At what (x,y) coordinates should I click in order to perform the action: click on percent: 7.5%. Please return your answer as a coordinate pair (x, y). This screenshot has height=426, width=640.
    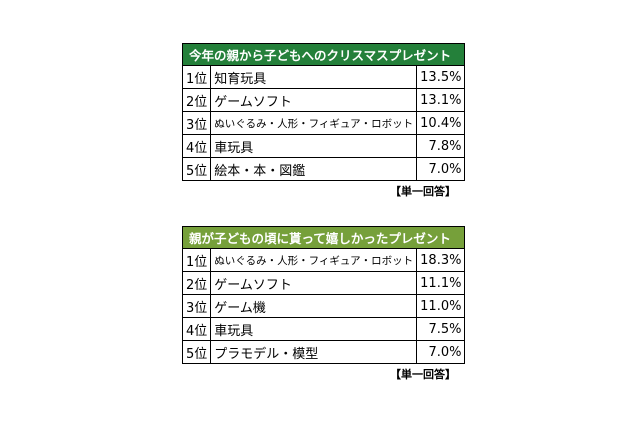
    Looking at the image, I should click on (441, 329).